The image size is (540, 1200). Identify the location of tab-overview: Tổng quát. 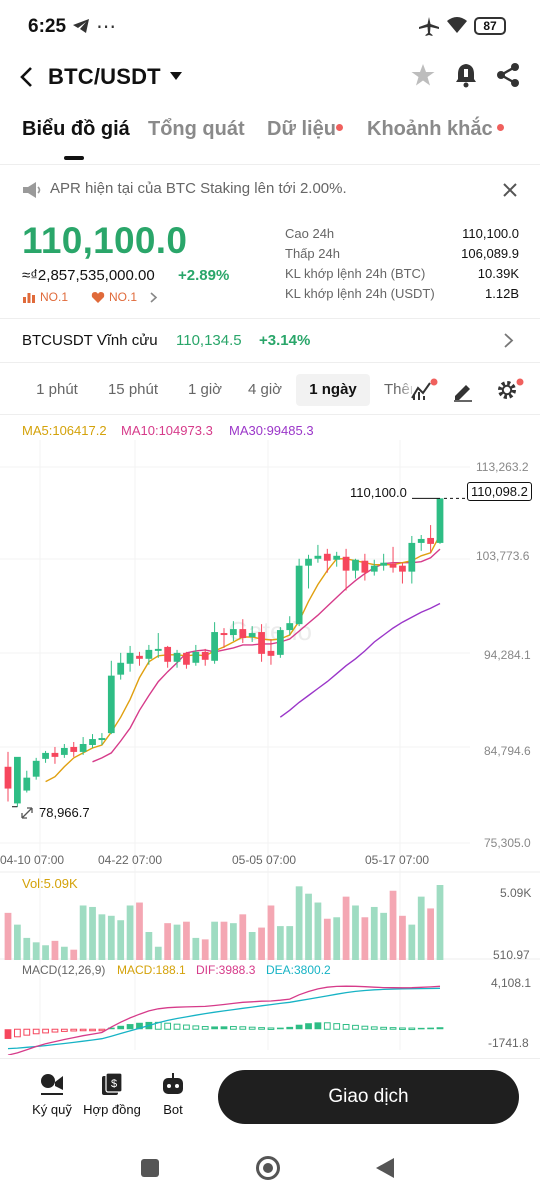
(196, 129).